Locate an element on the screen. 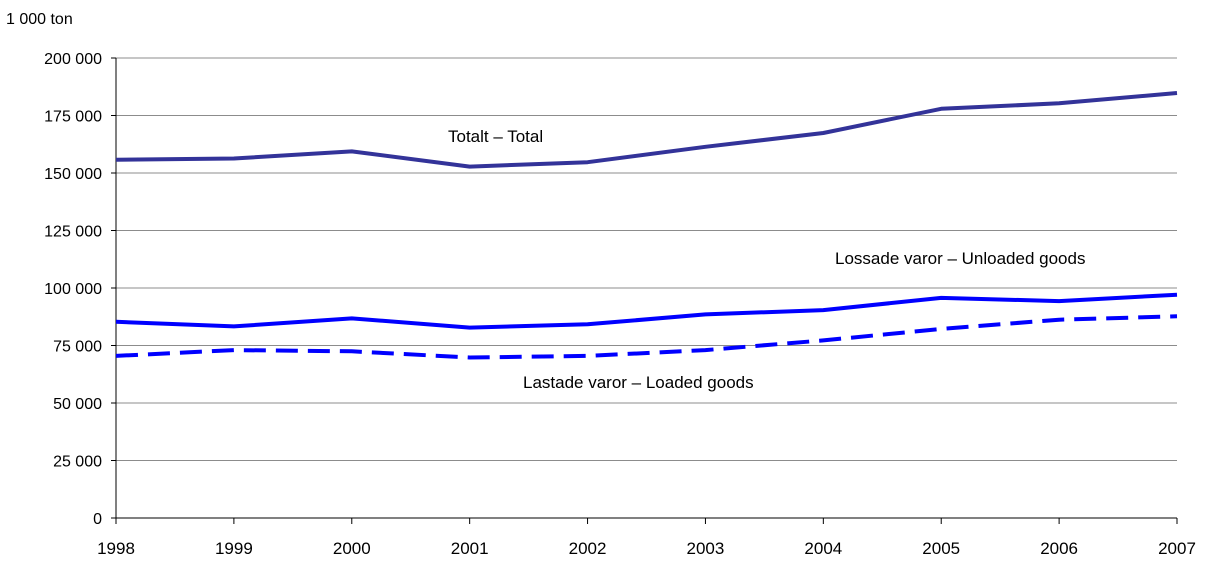  y-tick-label: 200 000 is located at coordinates (73, 59).